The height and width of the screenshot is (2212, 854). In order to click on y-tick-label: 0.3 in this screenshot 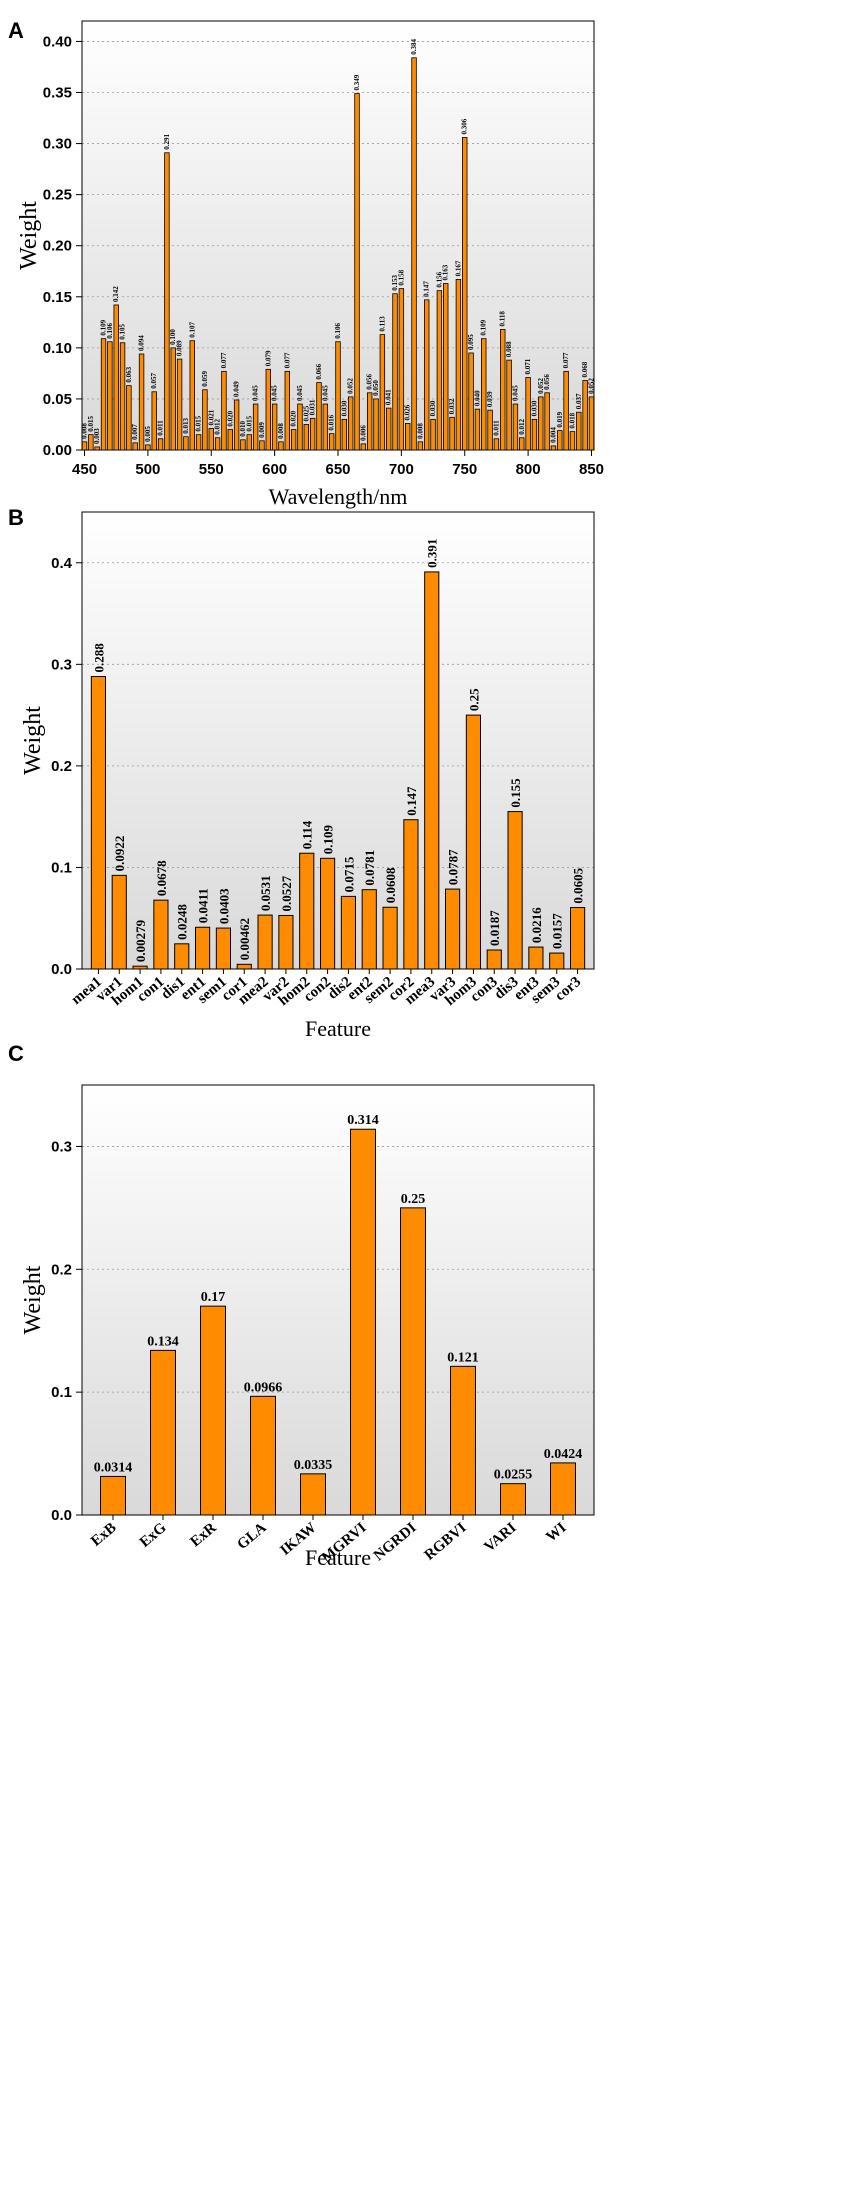, I will do `click(61, 1146)`.